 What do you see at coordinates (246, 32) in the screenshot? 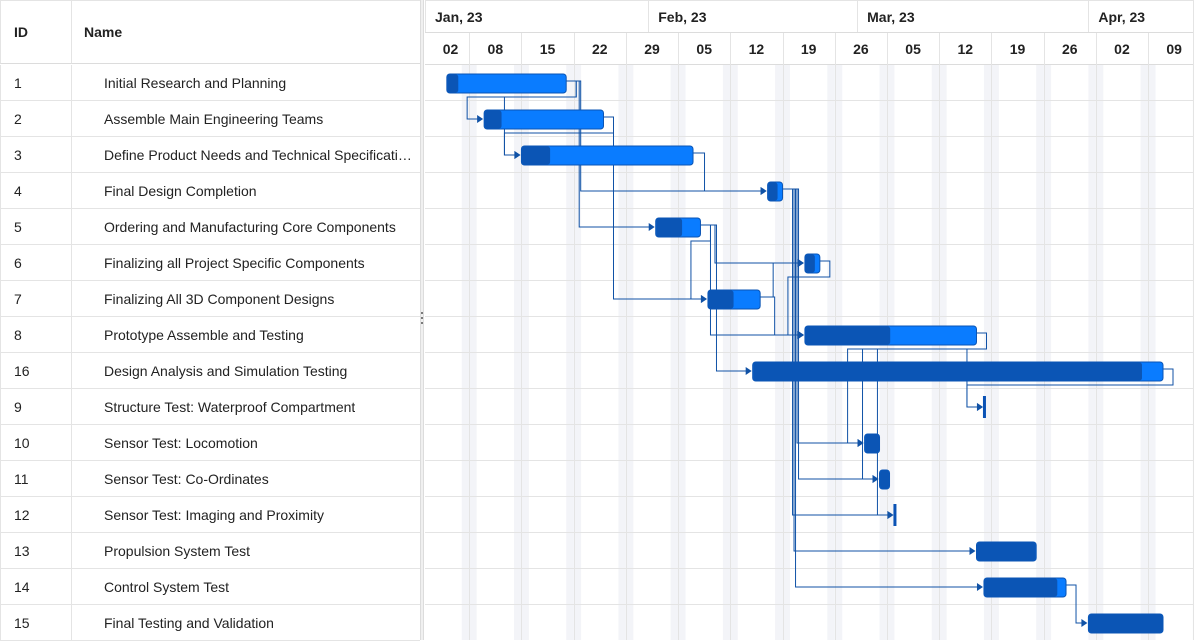
I see `column-header-name: Name` at bounding box center [246, 32].